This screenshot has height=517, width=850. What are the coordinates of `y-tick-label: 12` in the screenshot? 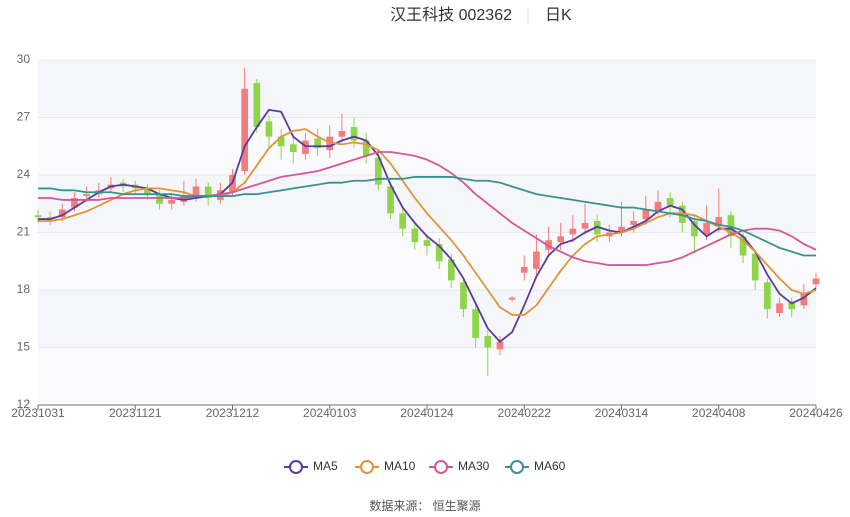 It's located at (24, 404).